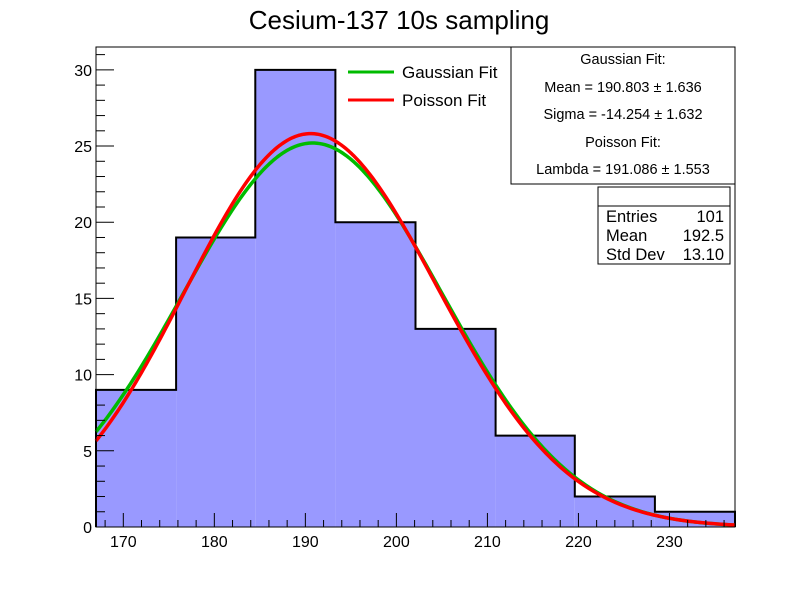 This screenshot has width=799, height=605. I want to click on y-tick-label: 10, so click(83, 376).